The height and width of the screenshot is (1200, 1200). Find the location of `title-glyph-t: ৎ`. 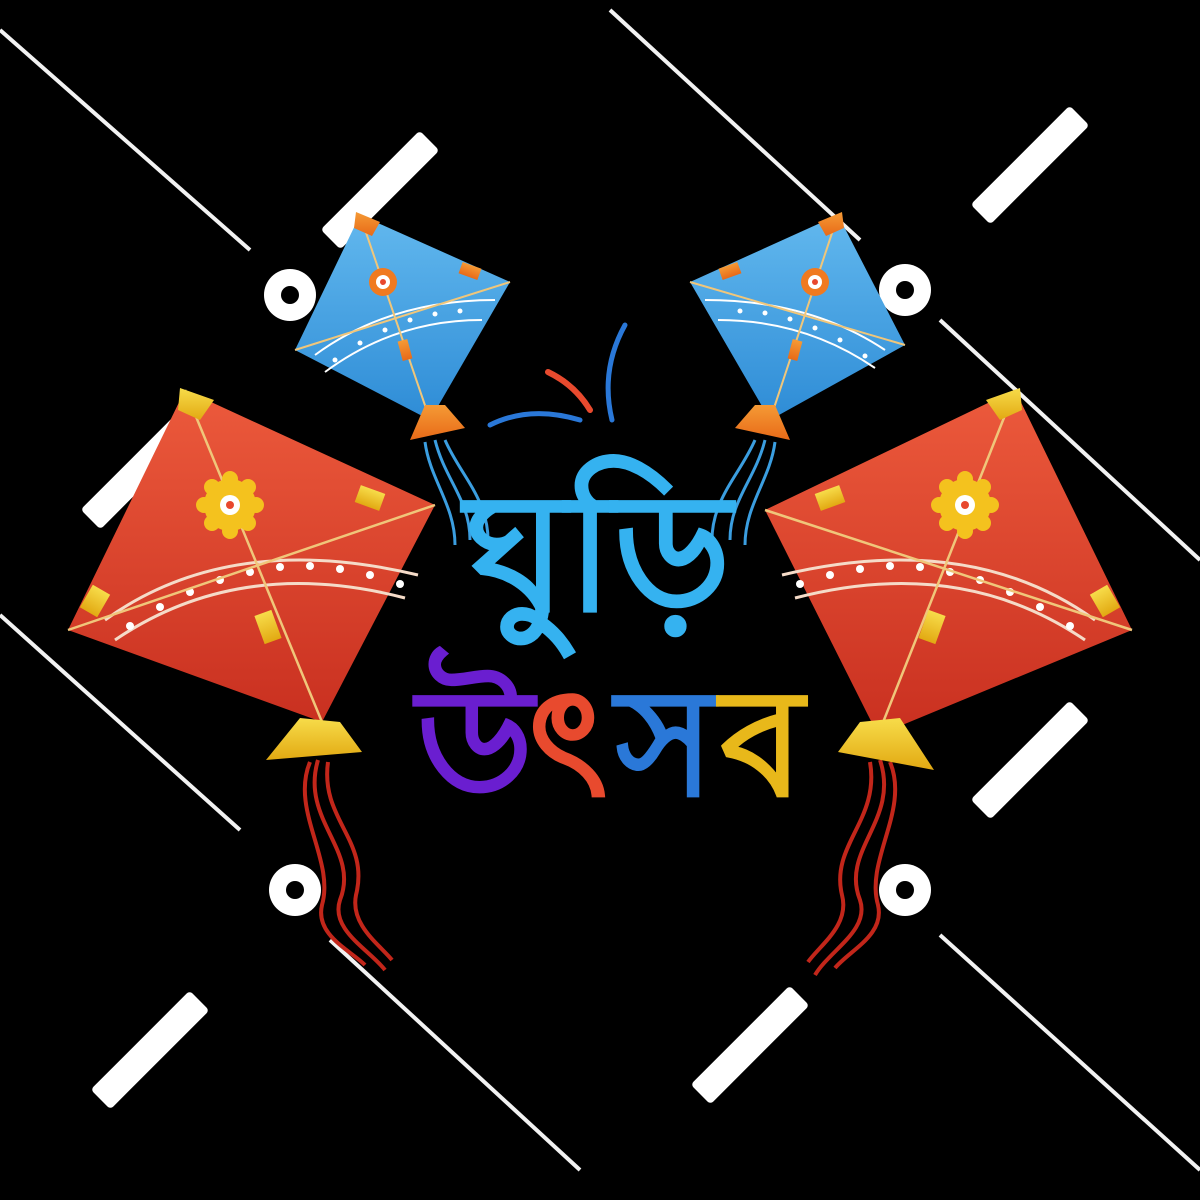

title-glyph-t: ৎ is located at coordinates (568, 744).